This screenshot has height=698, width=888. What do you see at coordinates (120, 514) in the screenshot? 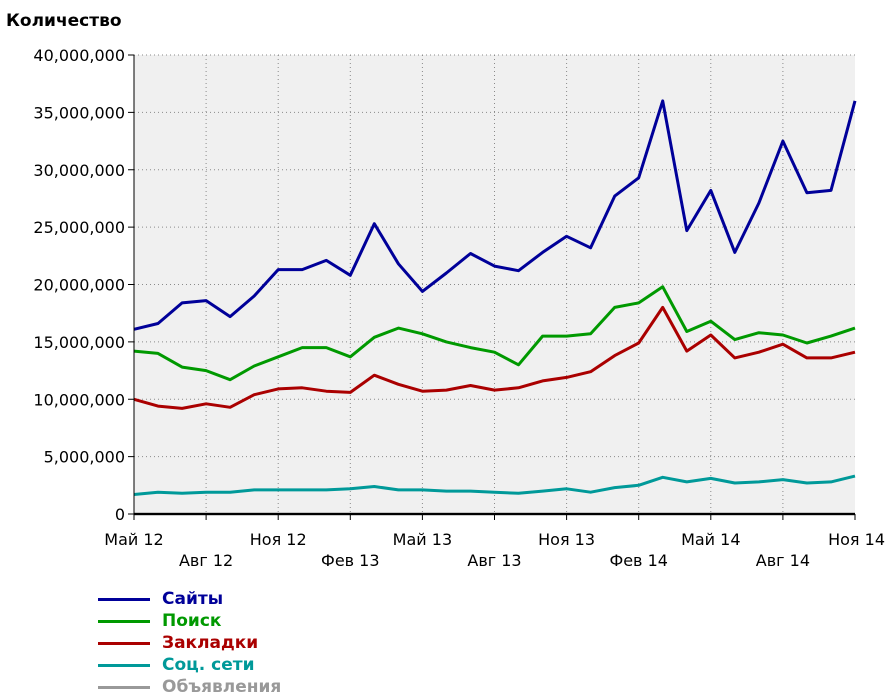
I see `y-tick-label: 0` at bounding box center [120, 514].